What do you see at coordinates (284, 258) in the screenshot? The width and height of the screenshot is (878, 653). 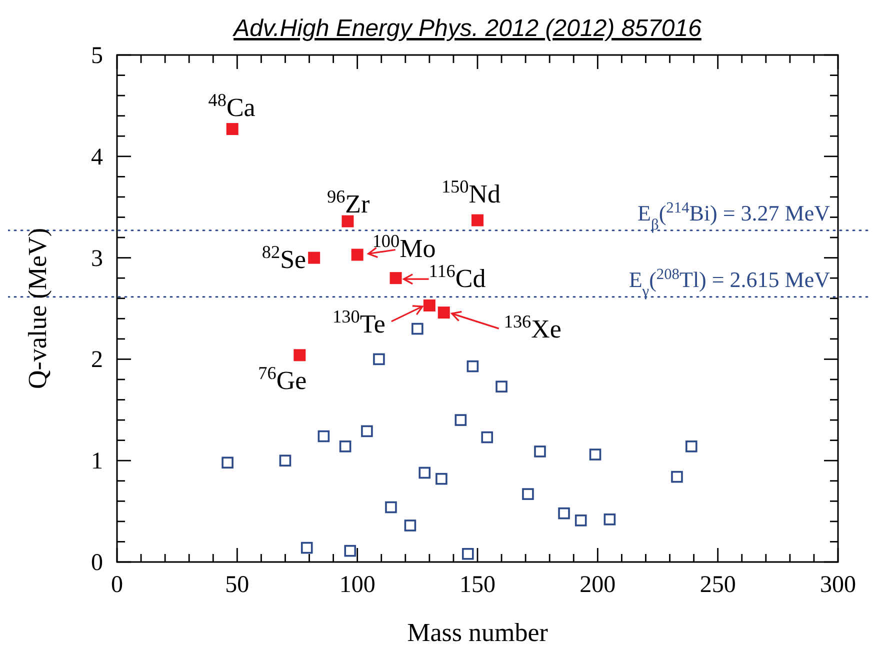 I see `annotation: $^{82}$Se` at bounding box center [284, 258].